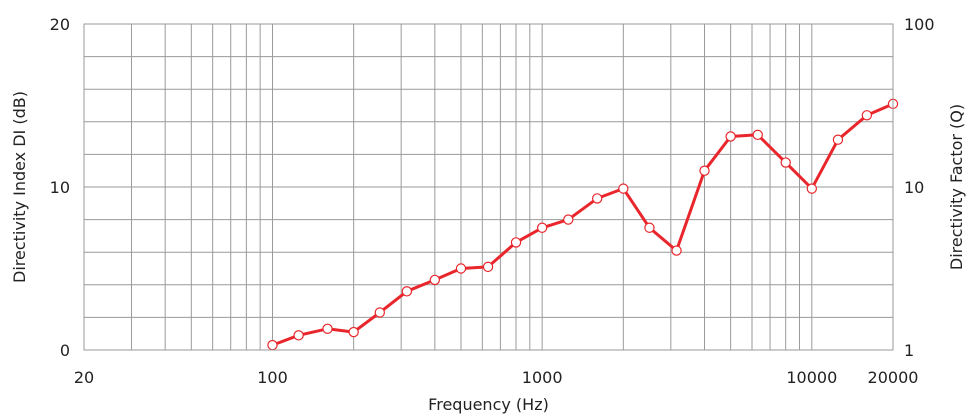 This screenshot has height=419, width=978. I want to click on x-tick-label: 10000, so click(811, 377).